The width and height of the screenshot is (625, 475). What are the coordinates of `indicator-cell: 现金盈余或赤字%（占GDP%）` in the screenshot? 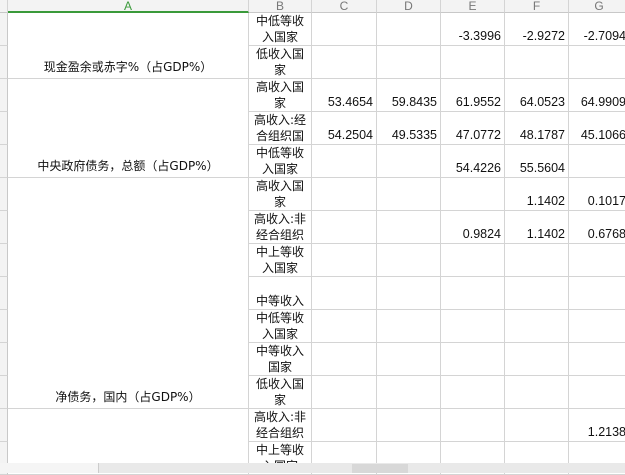 It's located at (128, 46).